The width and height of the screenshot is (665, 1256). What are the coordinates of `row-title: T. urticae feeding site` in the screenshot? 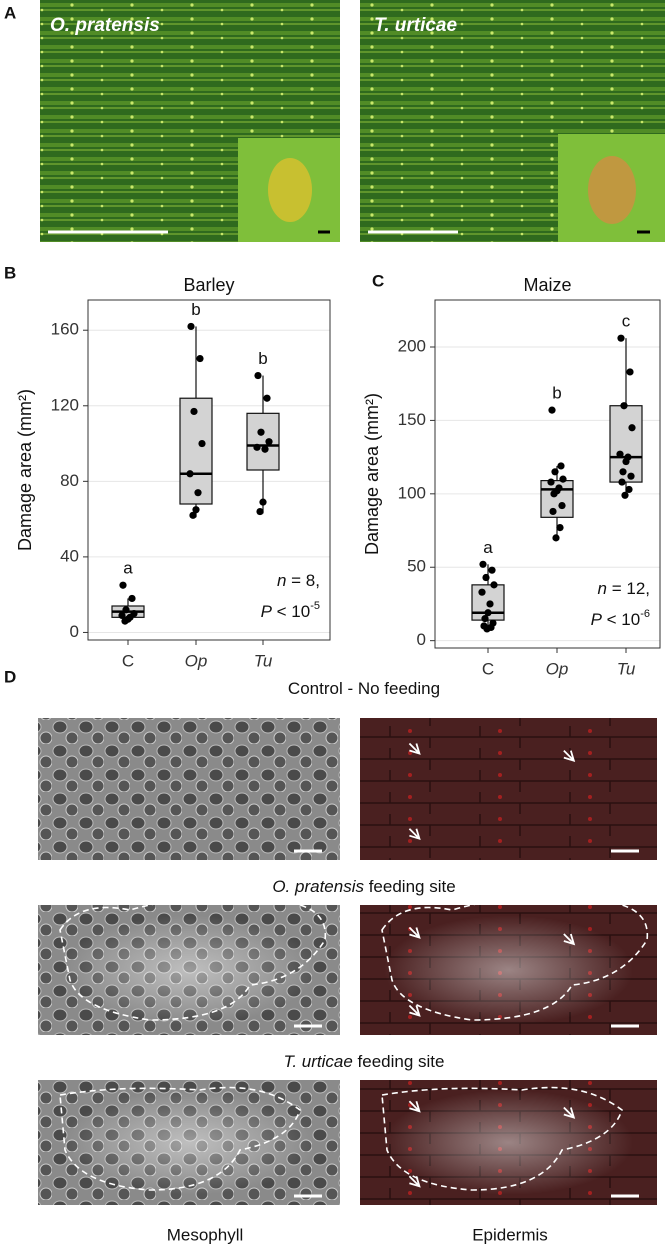 It's located at (364, 1061).